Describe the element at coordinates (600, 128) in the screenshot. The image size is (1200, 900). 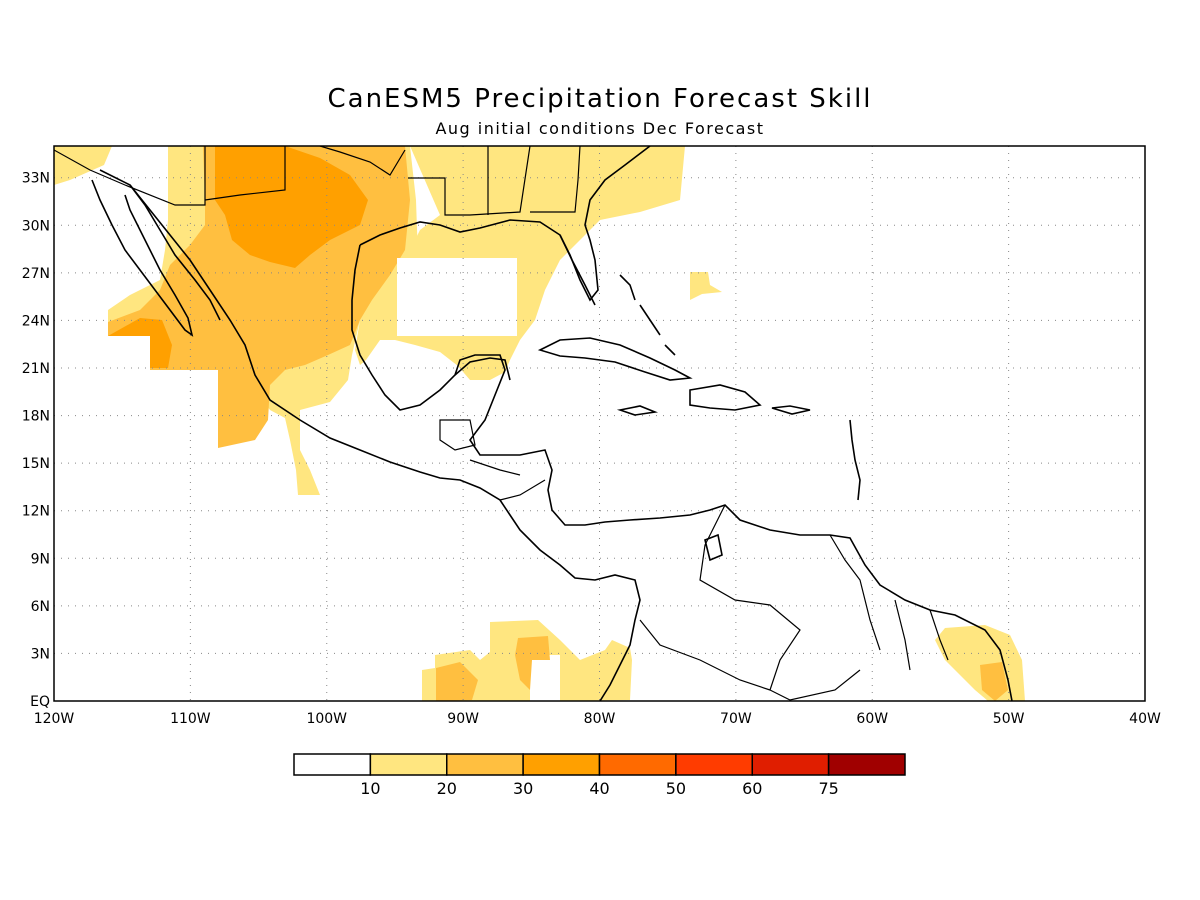
I see `map-subtitle: Aug initial conditions Dec Forecast` at that location.